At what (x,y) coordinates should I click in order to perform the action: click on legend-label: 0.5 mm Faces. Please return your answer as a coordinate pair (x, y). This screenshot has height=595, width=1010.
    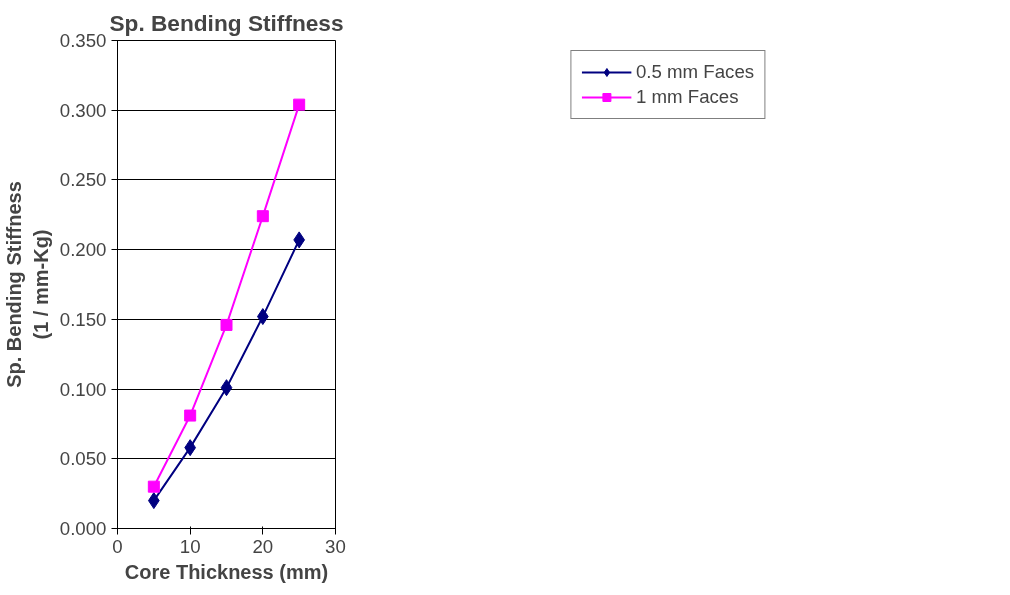
    Looking at the image, I should click on (695, 72).